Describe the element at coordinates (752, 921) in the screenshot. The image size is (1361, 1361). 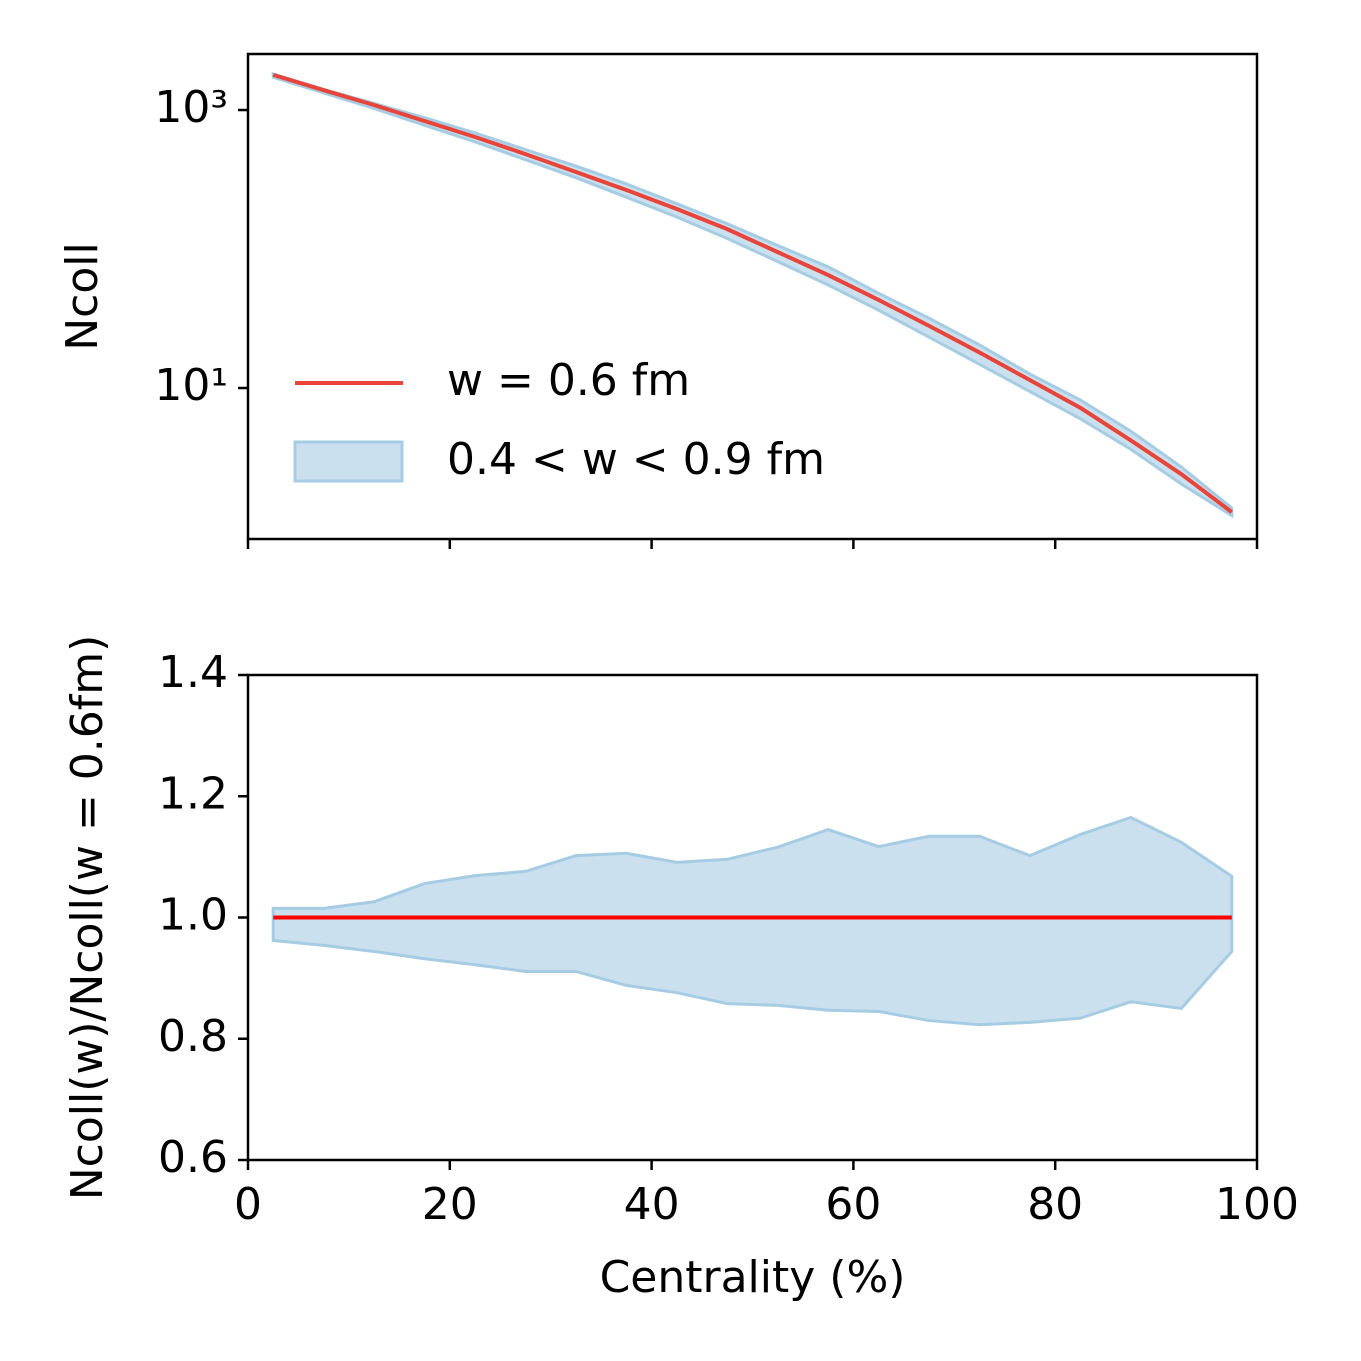
I see `band` at that location.